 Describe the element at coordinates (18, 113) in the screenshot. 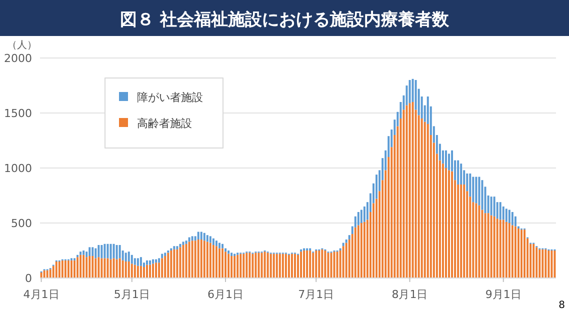

I see `y-tick-label: 1500` at that location.